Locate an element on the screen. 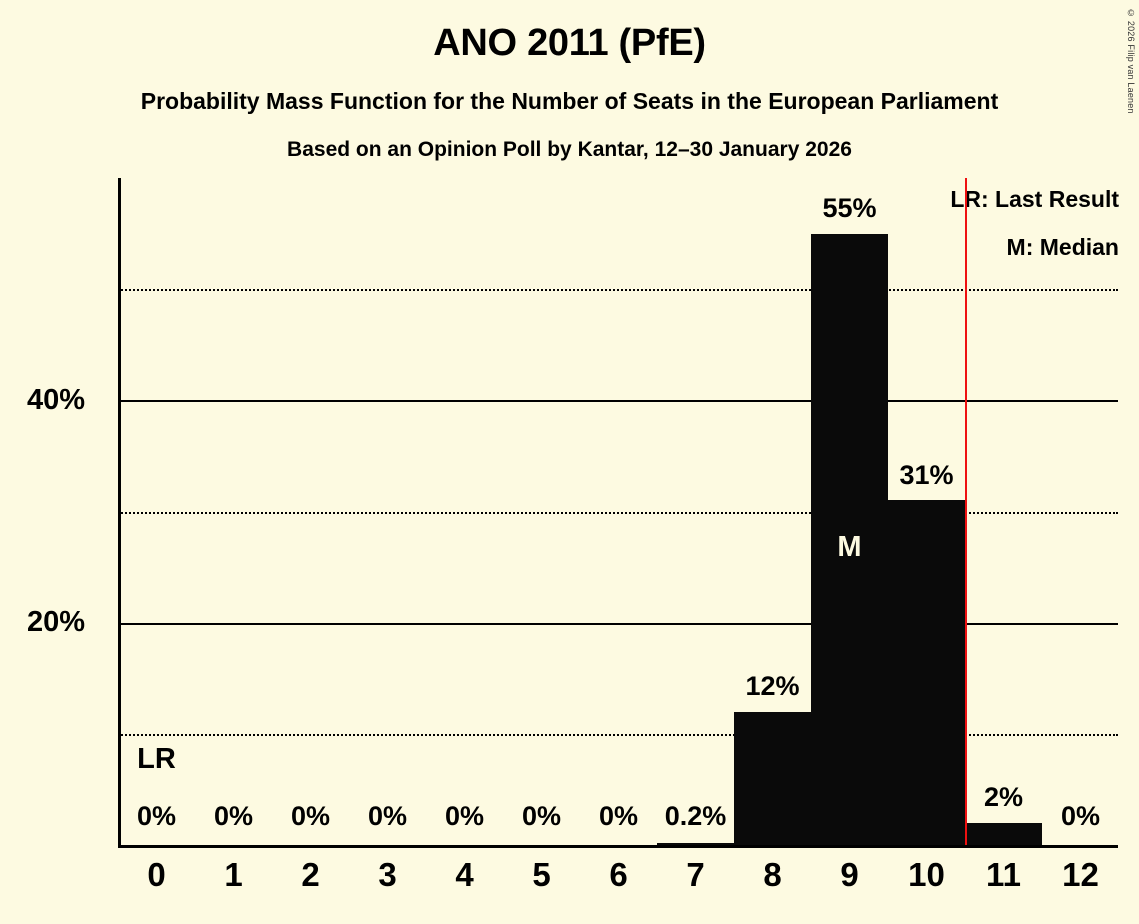 Image resolution: width=1139 pixels, height=924 pixels. bar-value-1: 0% is located at coordinates (233, 816).